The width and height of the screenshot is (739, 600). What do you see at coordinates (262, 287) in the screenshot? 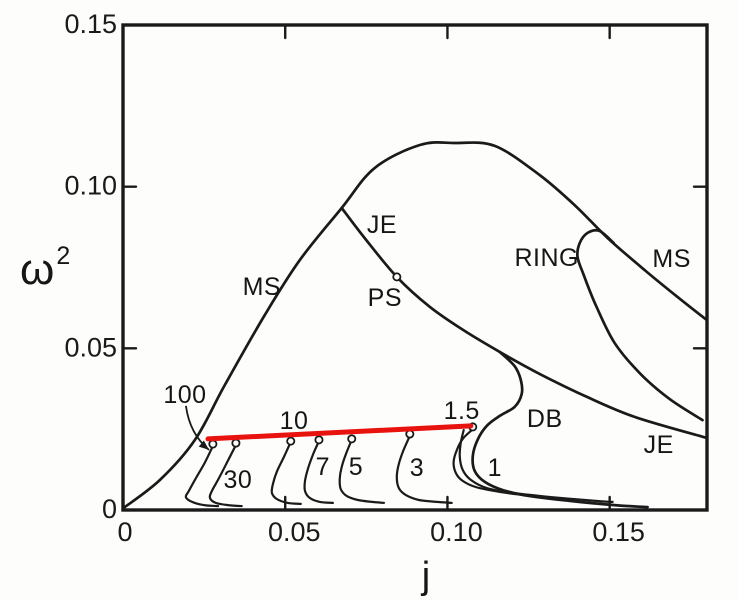
I see `curve-label-ms-0: MS` at bounding box center [262, 287].